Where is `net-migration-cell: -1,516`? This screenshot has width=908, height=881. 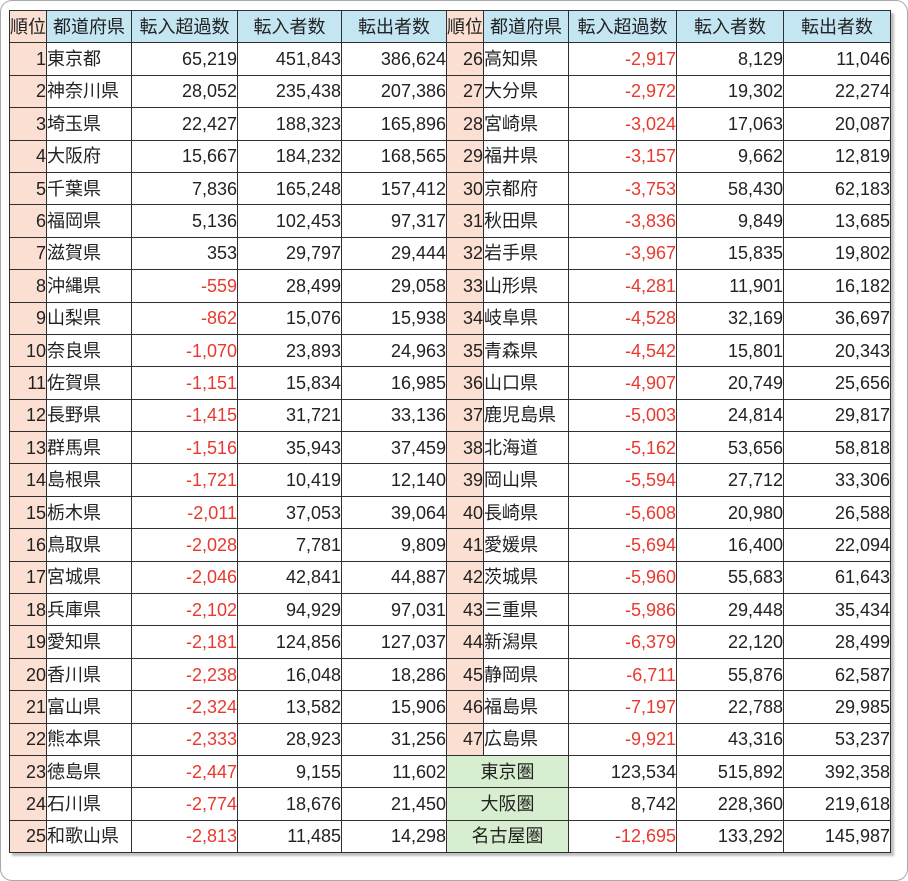
net-migration-cell: -1,516 is located at coordinates (184, 448).